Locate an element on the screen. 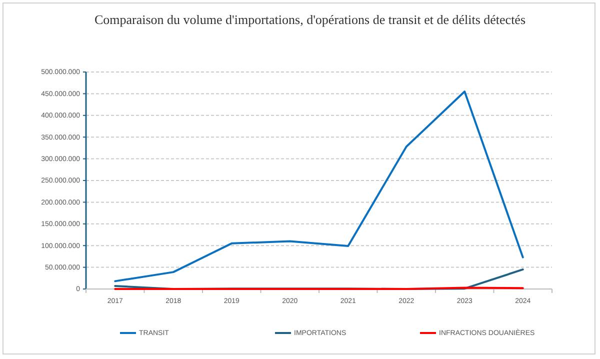  chart-title: Comparaison du volume d'importations, d'opérations de transit et de délits détectés is located at coordinates (310, 19).